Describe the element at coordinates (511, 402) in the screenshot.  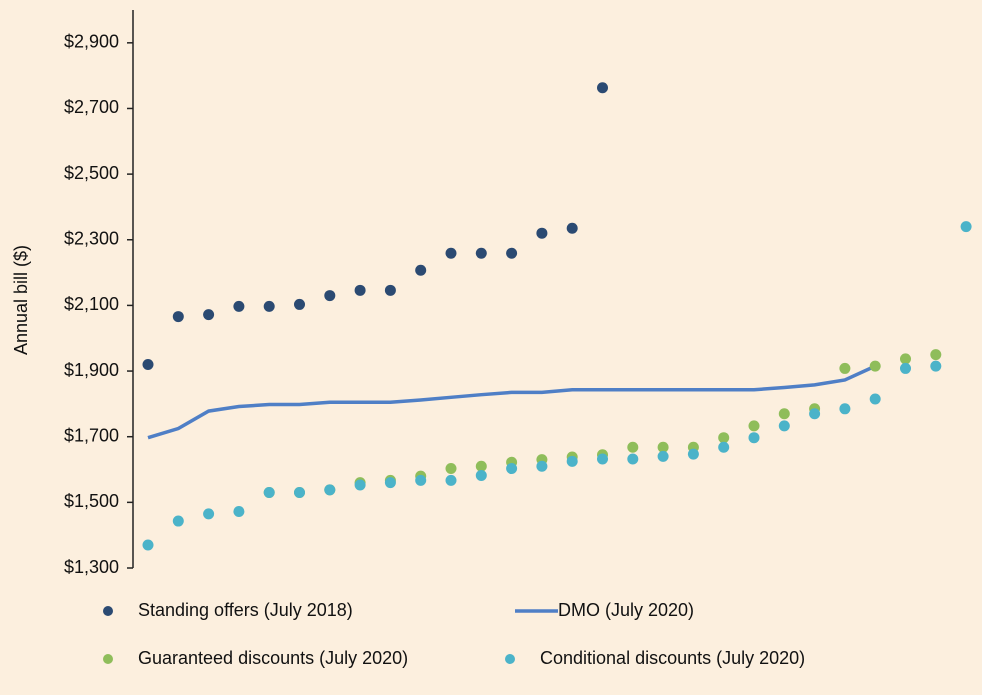
I see `dmo-line` at that location.